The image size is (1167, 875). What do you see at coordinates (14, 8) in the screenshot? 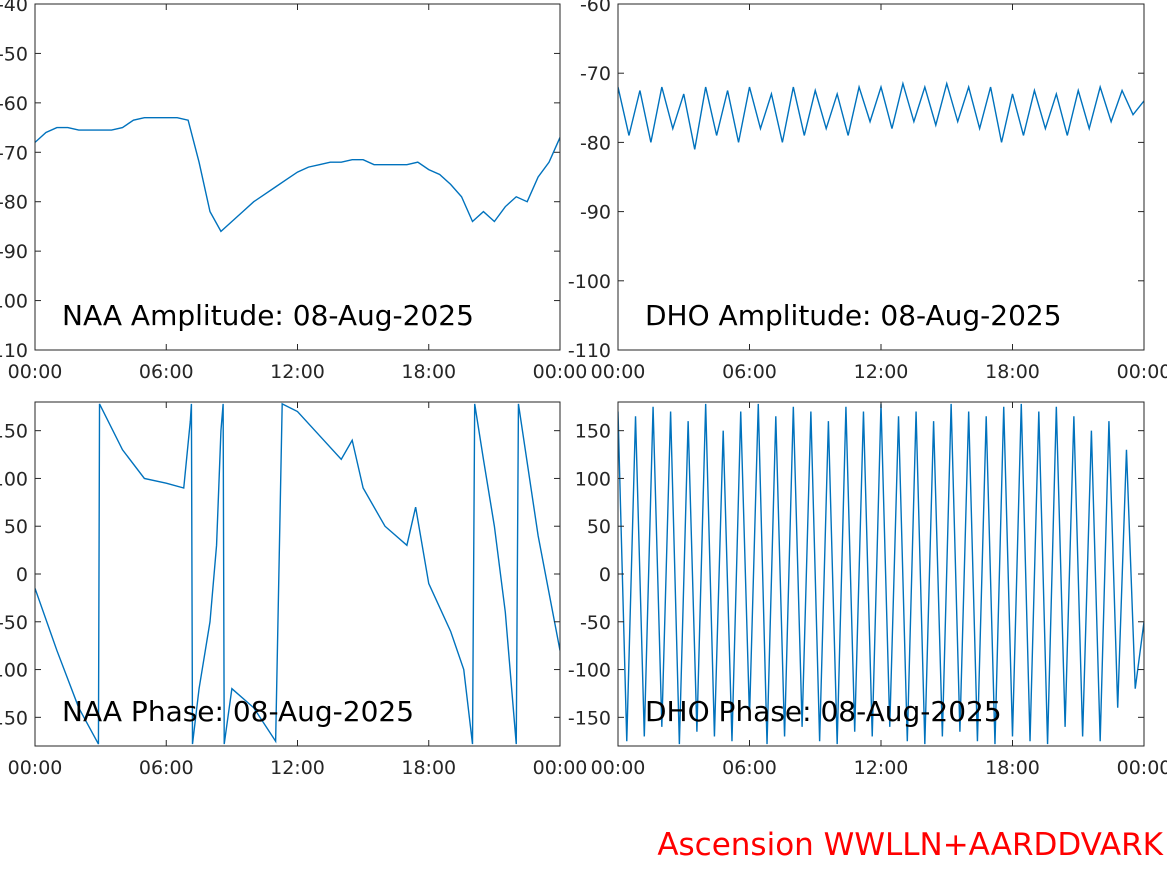
I see `y-tick-label: -40` at bounding box center [14, 8].